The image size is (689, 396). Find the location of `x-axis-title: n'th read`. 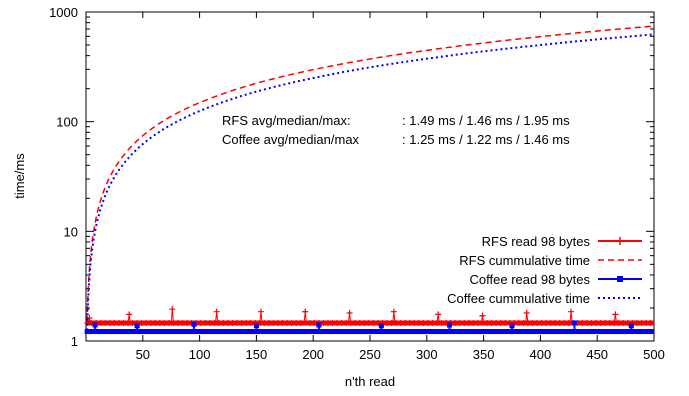

x-axis-title: n'th read is located at coordinates (370, 381).